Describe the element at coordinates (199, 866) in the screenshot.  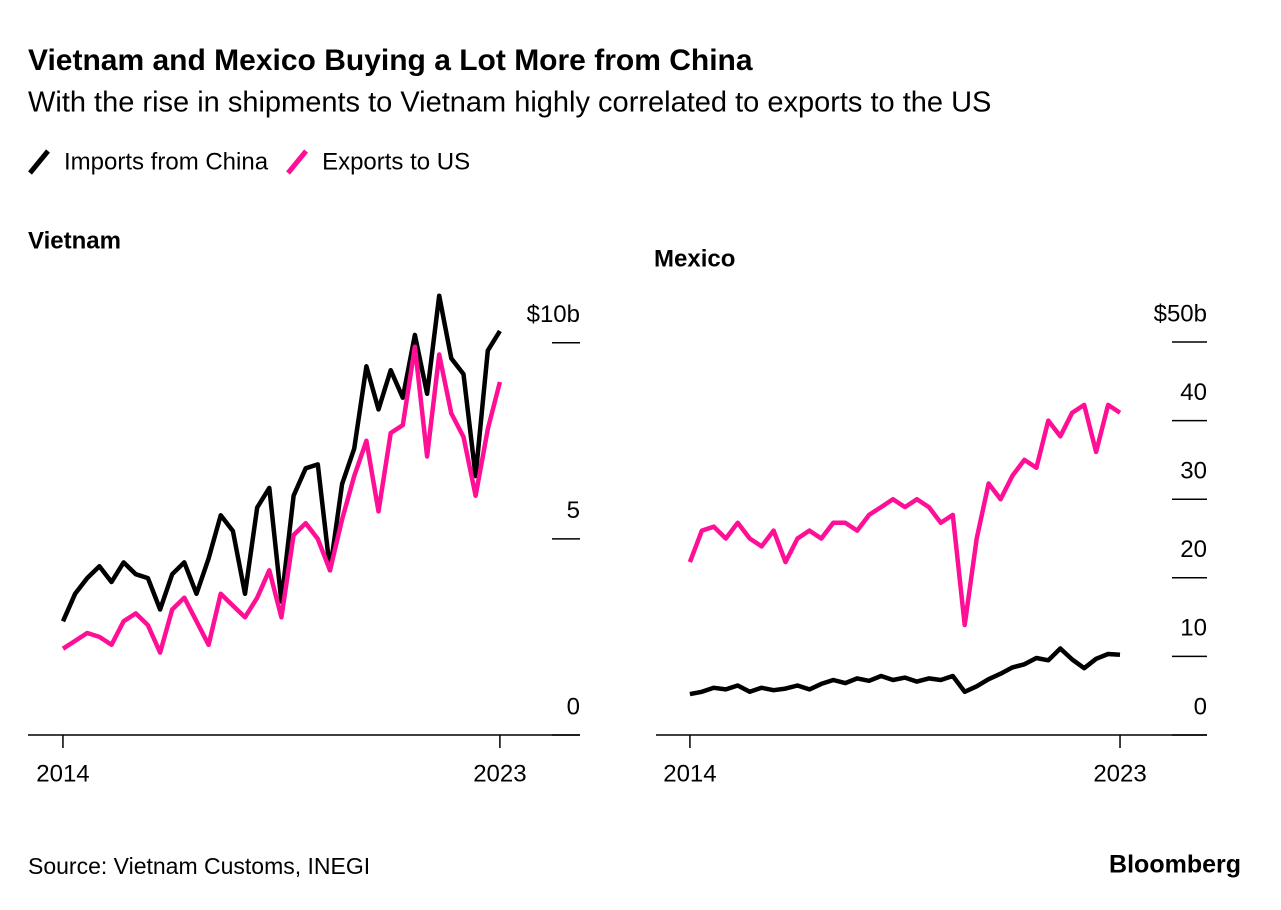
I see `source: Source: Vietnam Customs, INEGI` at that location.